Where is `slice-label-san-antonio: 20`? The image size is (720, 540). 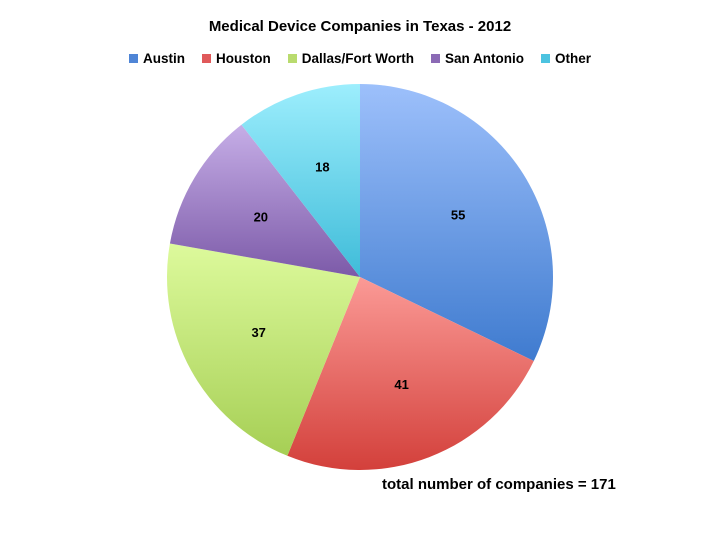 slice-label-san-antonio: 20 is located at coordinates (261, 216).